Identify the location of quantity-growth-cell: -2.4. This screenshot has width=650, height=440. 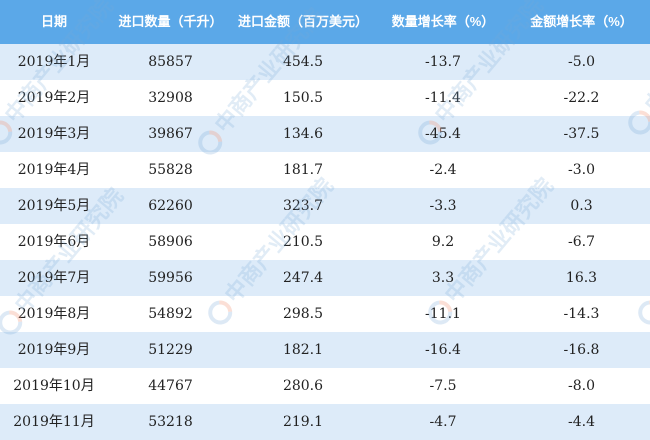
(443, 170).